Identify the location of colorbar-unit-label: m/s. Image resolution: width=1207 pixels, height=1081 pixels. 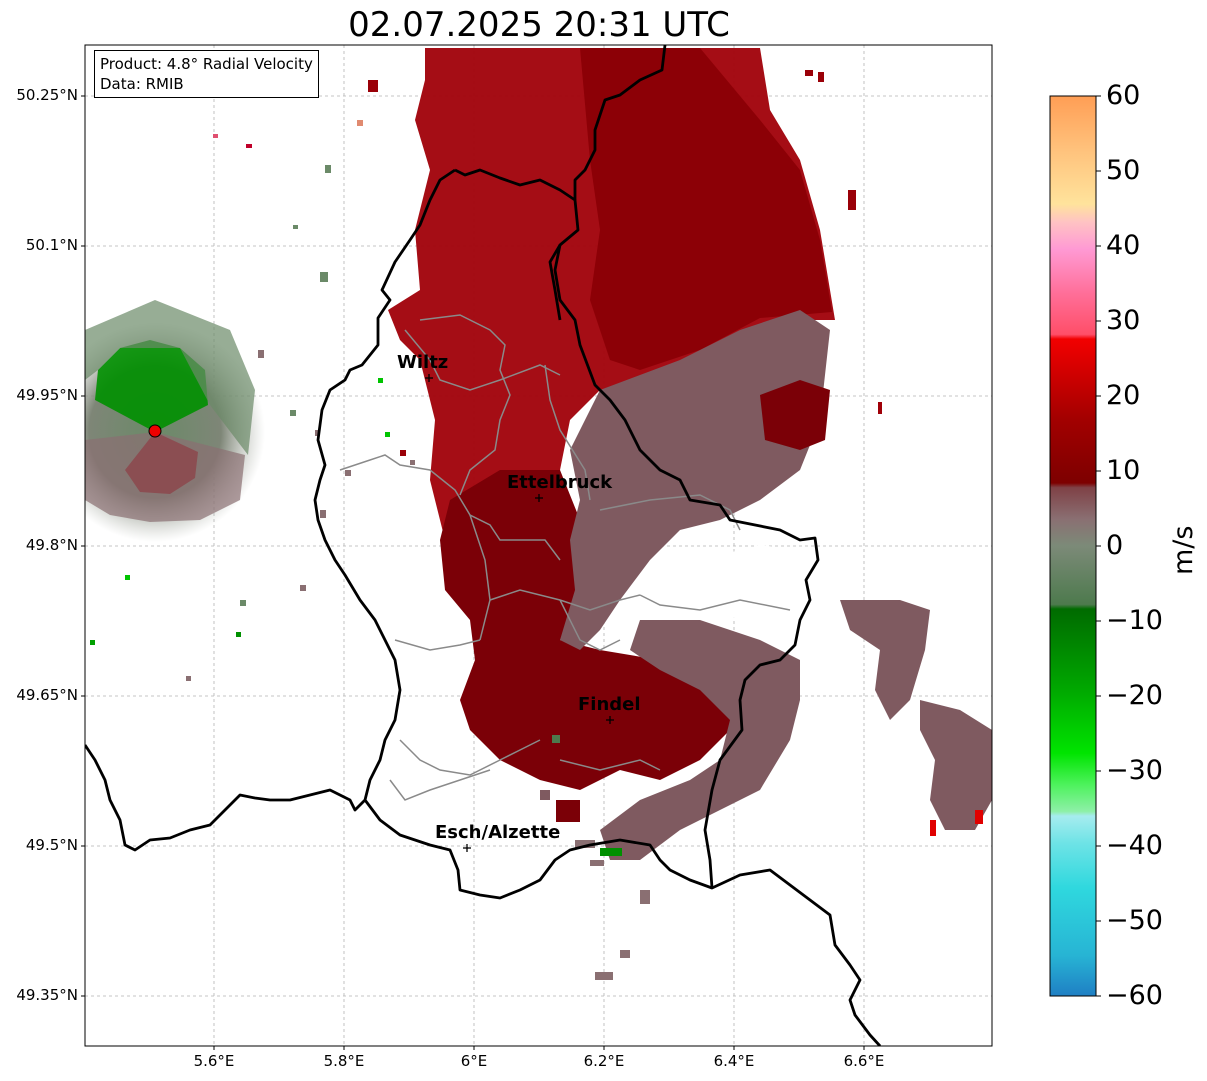
(1183, 550).